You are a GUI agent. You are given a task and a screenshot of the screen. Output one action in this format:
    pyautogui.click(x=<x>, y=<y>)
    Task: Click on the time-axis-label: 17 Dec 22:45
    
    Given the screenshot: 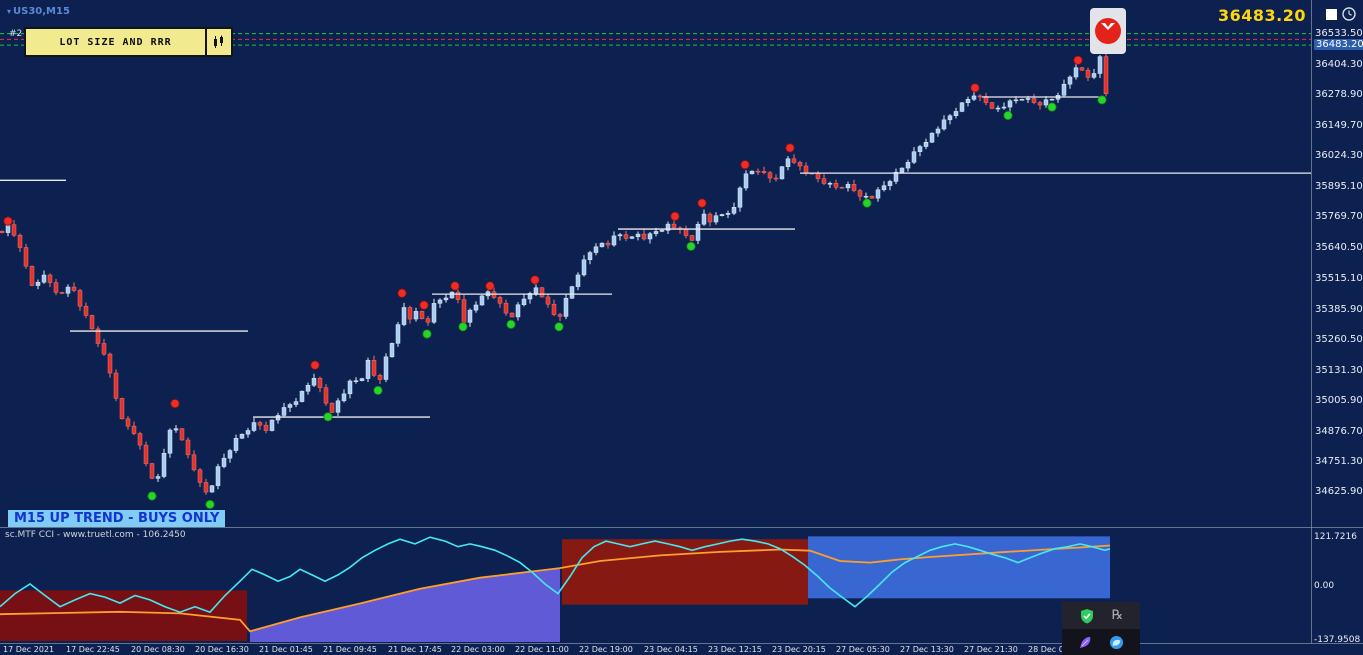 What is the action you would take?
    pyautogui.click(x=93, y=649)
    